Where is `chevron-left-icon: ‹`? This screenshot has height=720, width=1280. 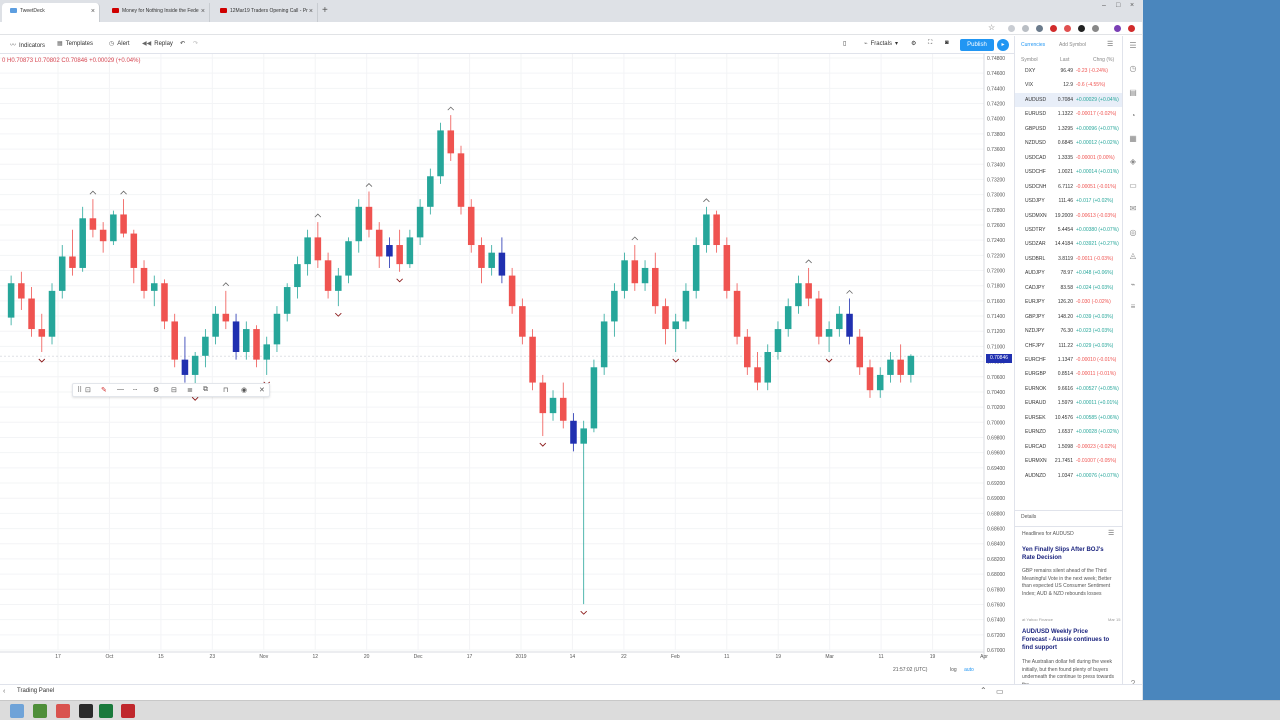 chevron-left-icon: ‹ is located at coordinates (4, 691).